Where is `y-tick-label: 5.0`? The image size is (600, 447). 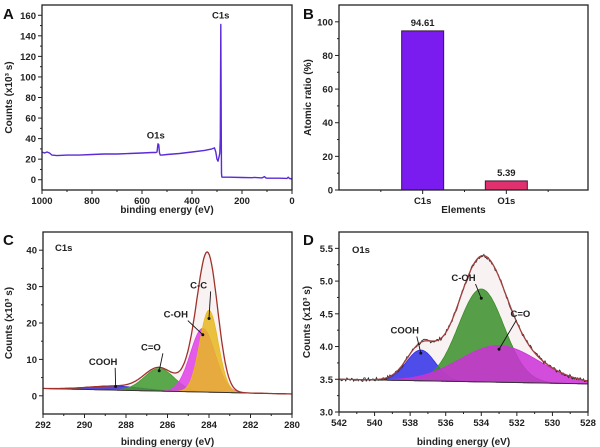
y-tick-label: 5.0 is located at coordinates (326, 282).